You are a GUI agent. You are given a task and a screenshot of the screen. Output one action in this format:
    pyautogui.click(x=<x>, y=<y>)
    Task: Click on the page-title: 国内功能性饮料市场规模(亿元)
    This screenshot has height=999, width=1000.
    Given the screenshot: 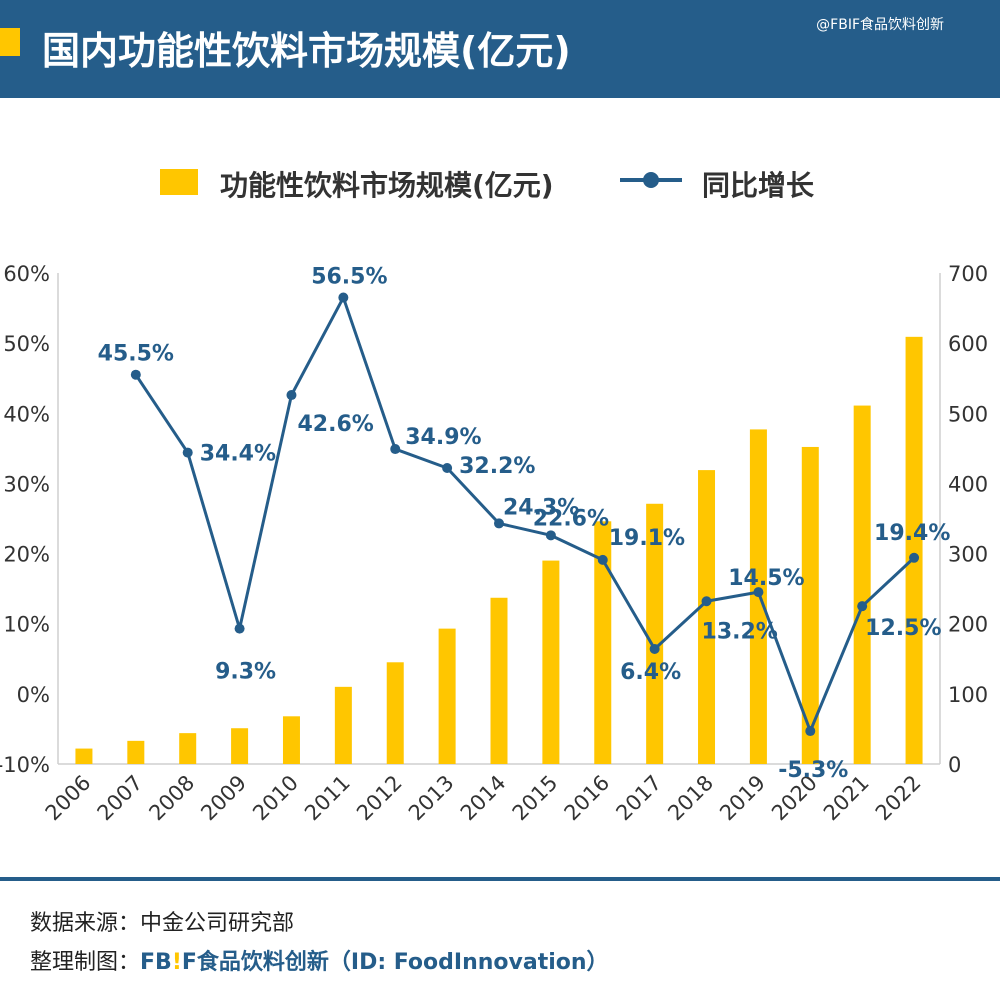 What is the action you would take?
    pyautogui.click(x=306, y=51)
    